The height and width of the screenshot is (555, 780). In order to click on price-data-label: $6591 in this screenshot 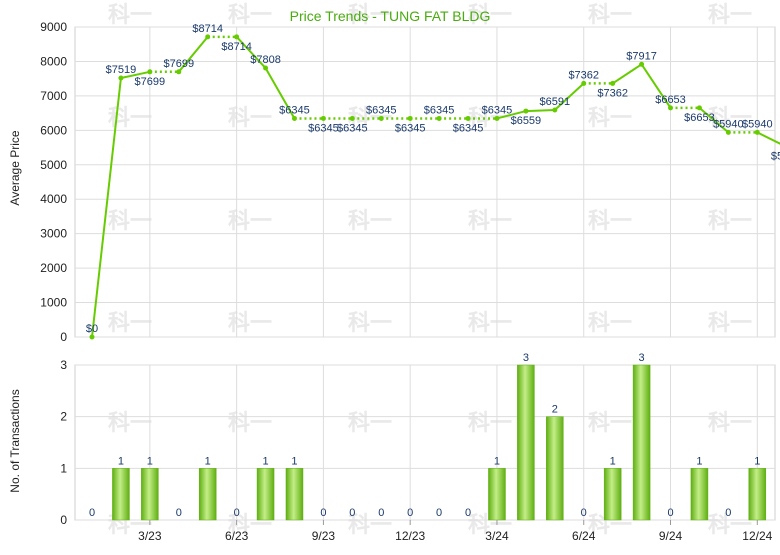, I will do `click(555, 102)`.